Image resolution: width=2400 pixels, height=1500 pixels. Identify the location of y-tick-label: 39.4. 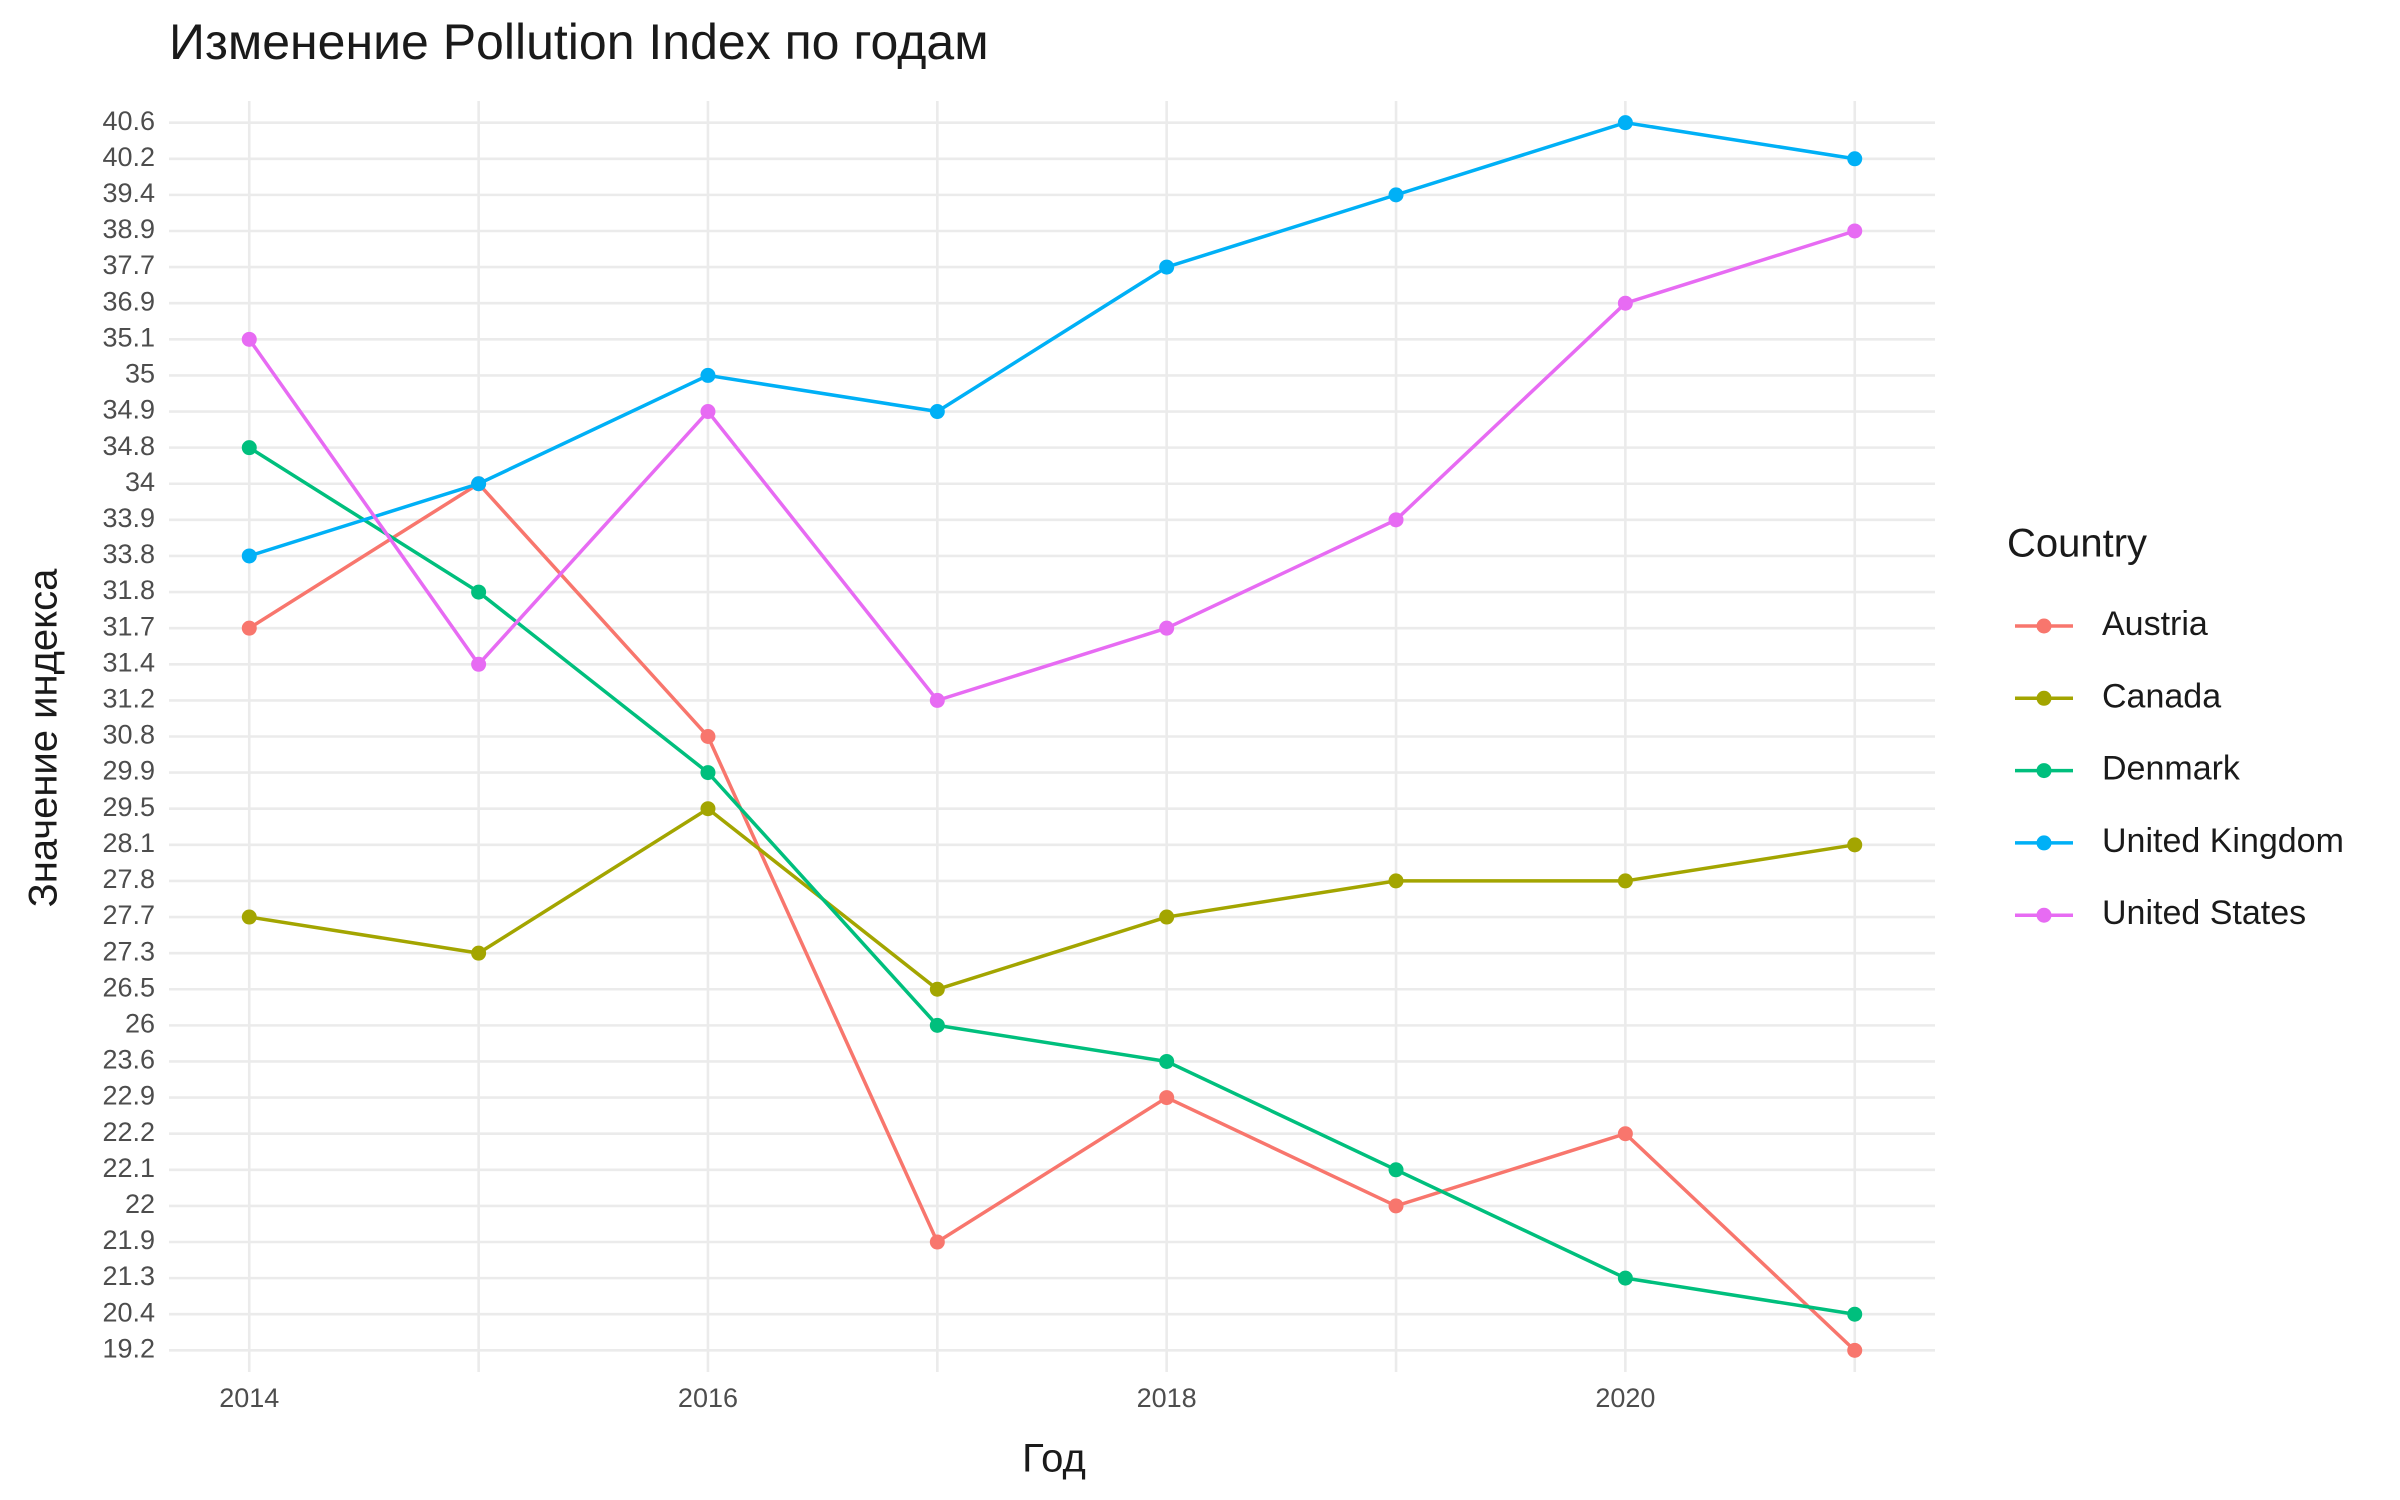
(128, 193).